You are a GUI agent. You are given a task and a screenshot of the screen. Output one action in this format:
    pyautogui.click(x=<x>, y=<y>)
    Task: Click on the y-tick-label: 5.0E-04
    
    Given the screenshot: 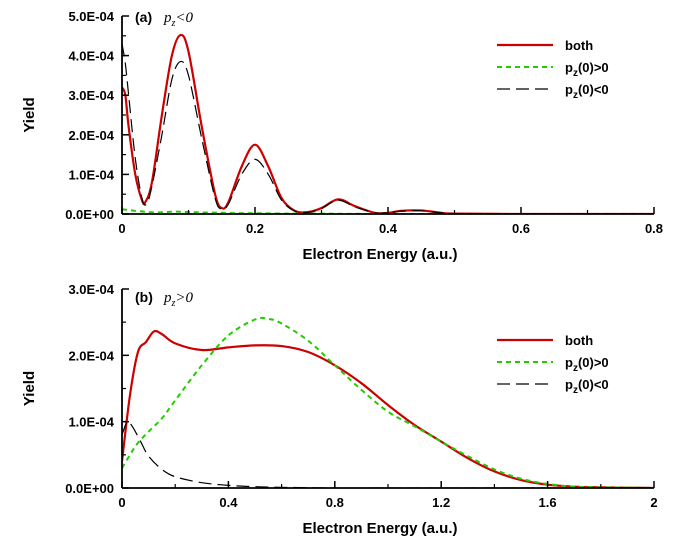 What is the action you would take?
    pyautogui.click(x=91, y=16)
    